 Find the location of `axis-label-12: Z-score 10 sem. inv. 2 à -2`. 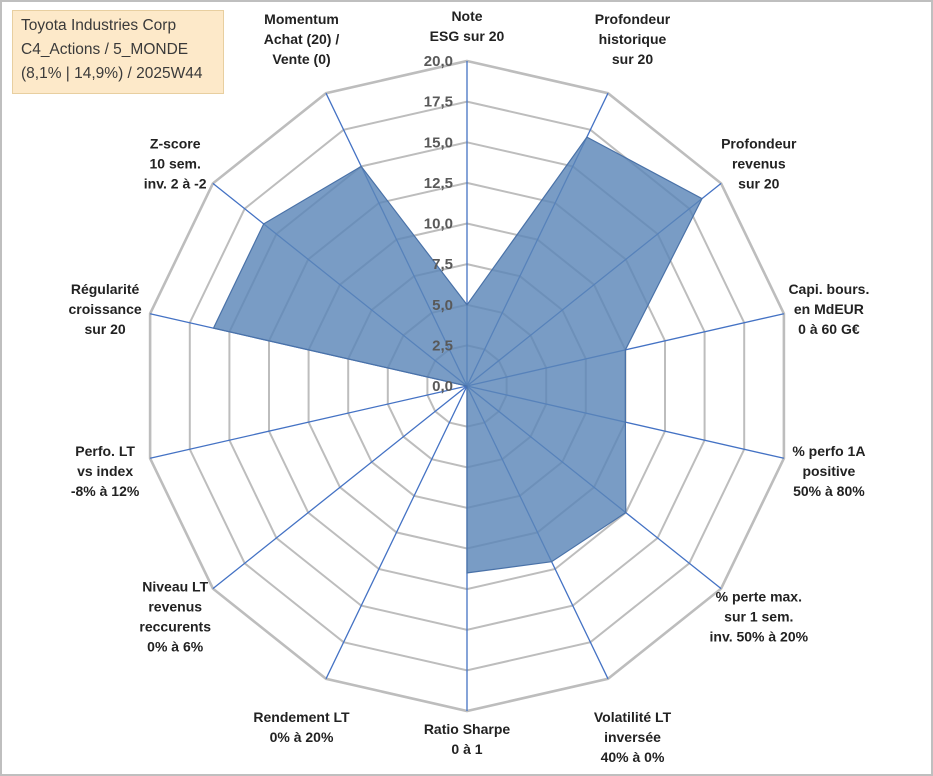

axis-label-12: Z-score 10 sem. inv. 2 à -2 is located at coordinates (175, 164).